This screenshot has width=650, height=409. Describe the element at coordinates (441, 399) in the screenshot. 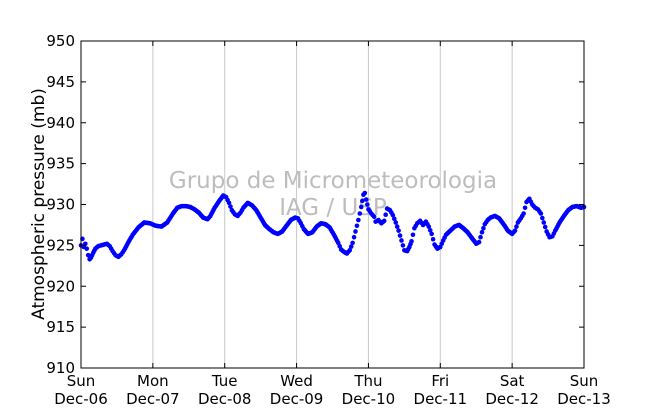

I see `x-tick-date-5: Dec-11` at that location.